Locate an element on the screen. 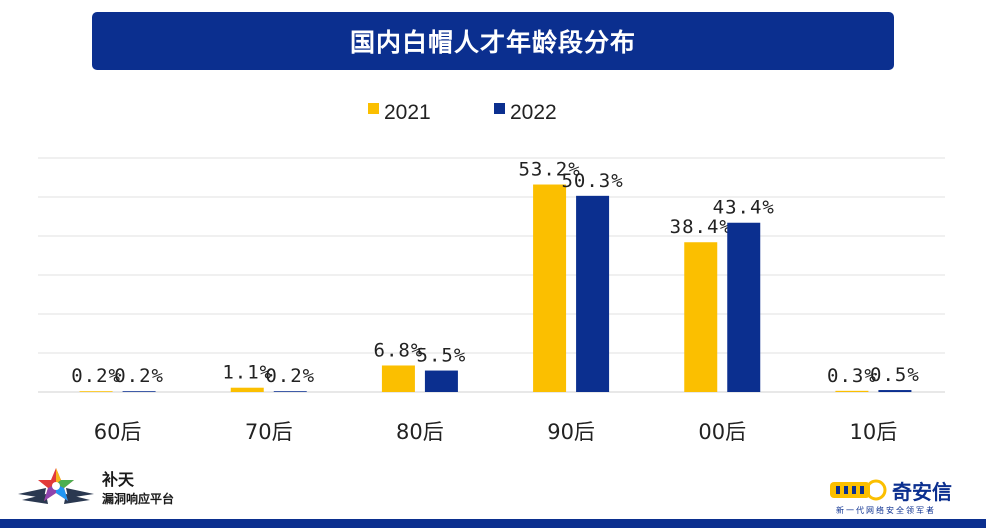 The image size is (986, 528). bottom-bar is located at coordinates (493, 523).